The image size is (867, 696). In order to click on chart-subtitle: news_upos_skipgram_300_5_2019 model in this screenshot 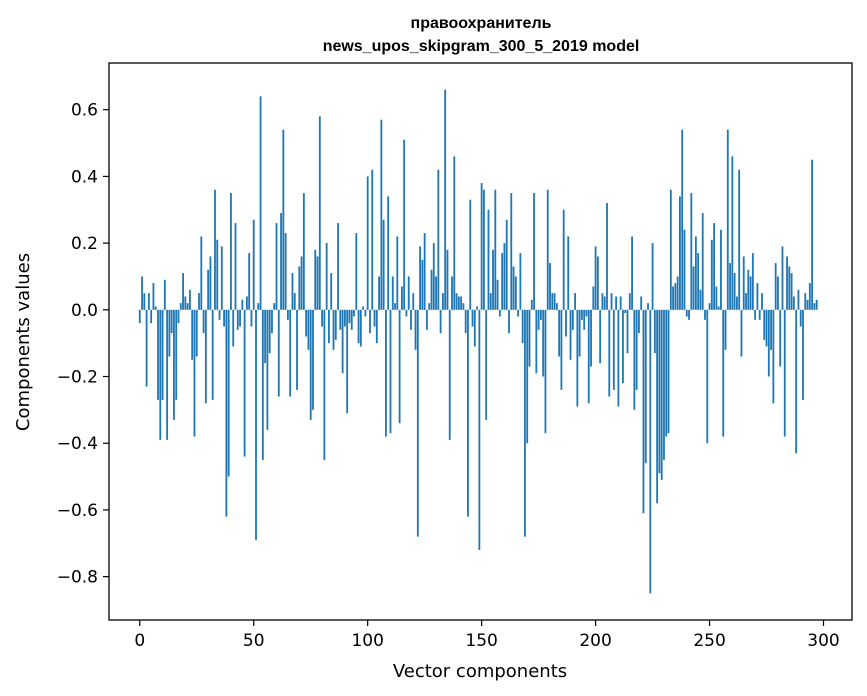, I will do `click(481, 46)`.